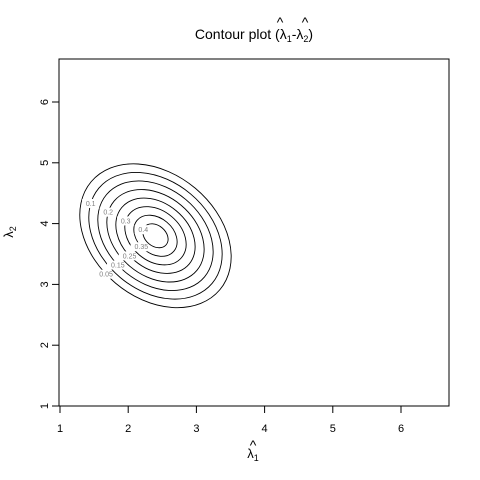  I want to click on contour-label: 0.1, so click(91, 204).